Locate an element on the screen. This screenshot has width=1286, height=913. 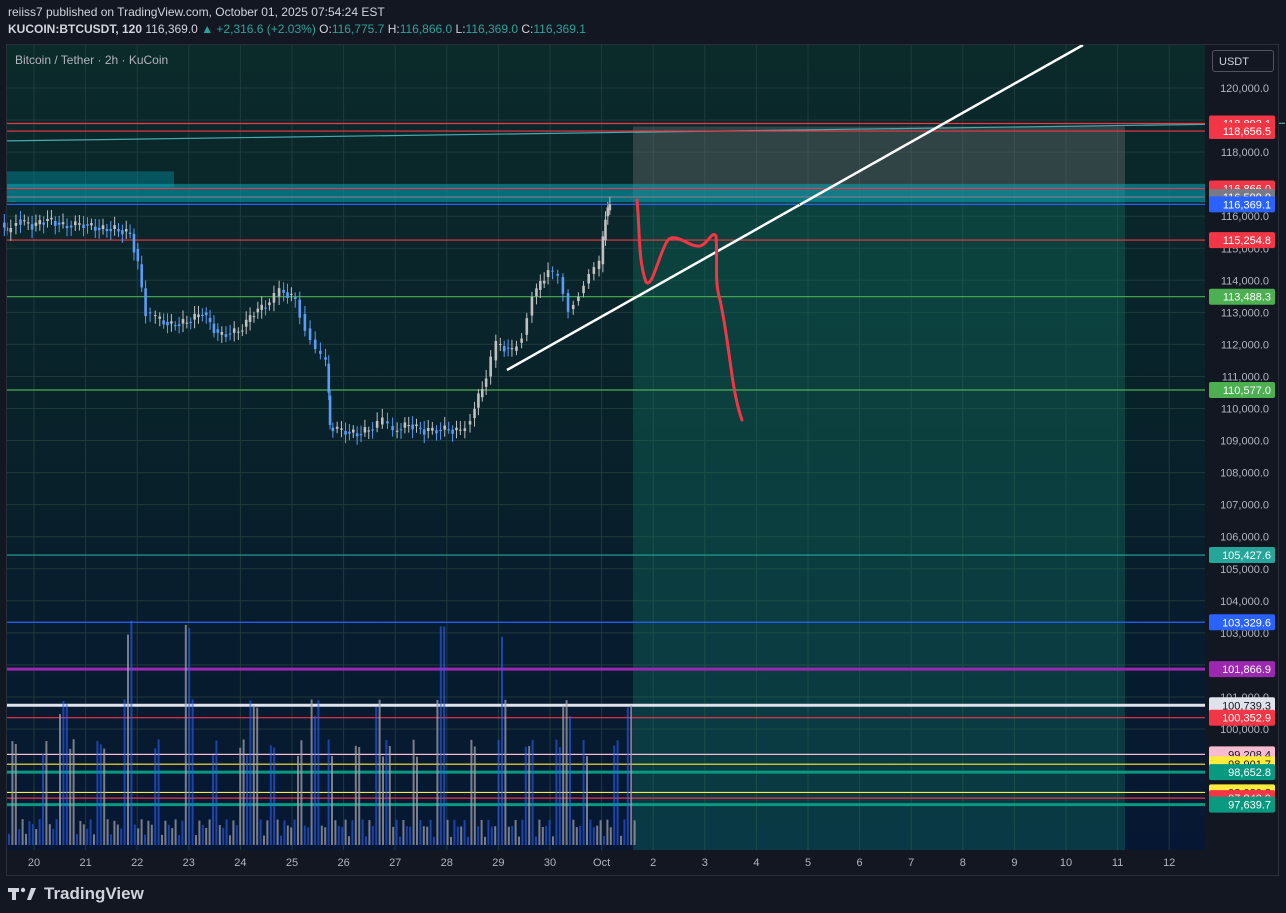
price-level-label: 100,739.3 is located at coordinates (1246, 706).